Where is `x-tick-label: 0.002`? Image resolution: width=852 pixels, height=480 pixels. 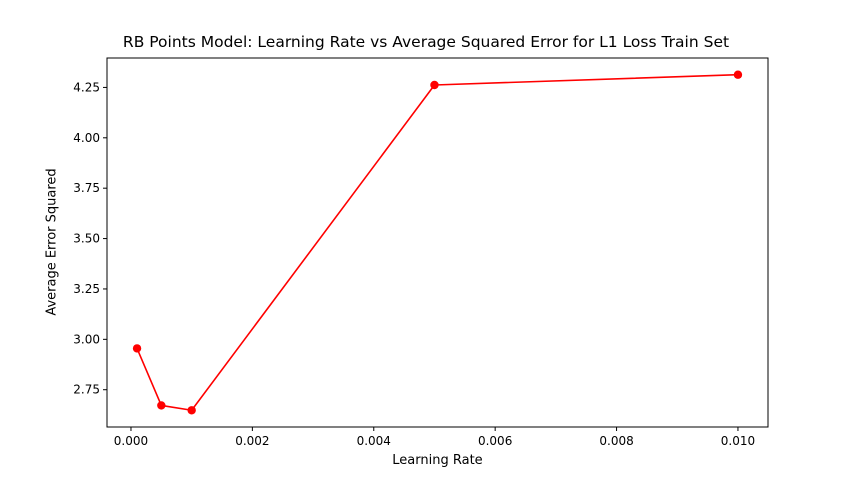 x-tick-label: 0.002 is located at coordinates (252, 441).